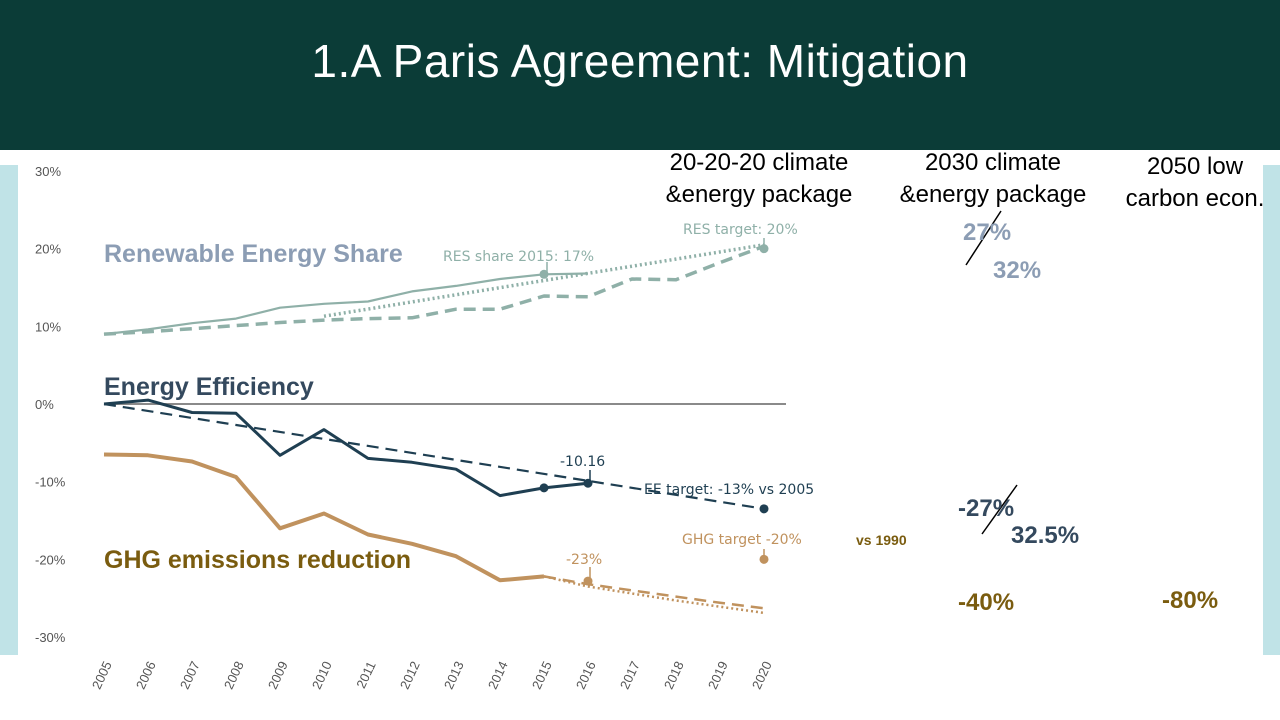 The width and height of the screenshot is (1280, 720). I want to click on column-header-2050-line-2: carbon econ., so click(1195, 198).